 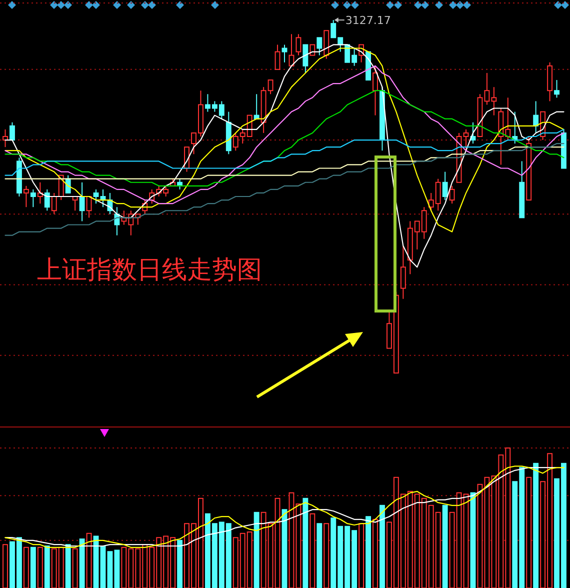 What do you see at coordinates (149, 269) in the screenshot?
I see `text: 上证指数日线走势图` at bounding box center [149, 269].